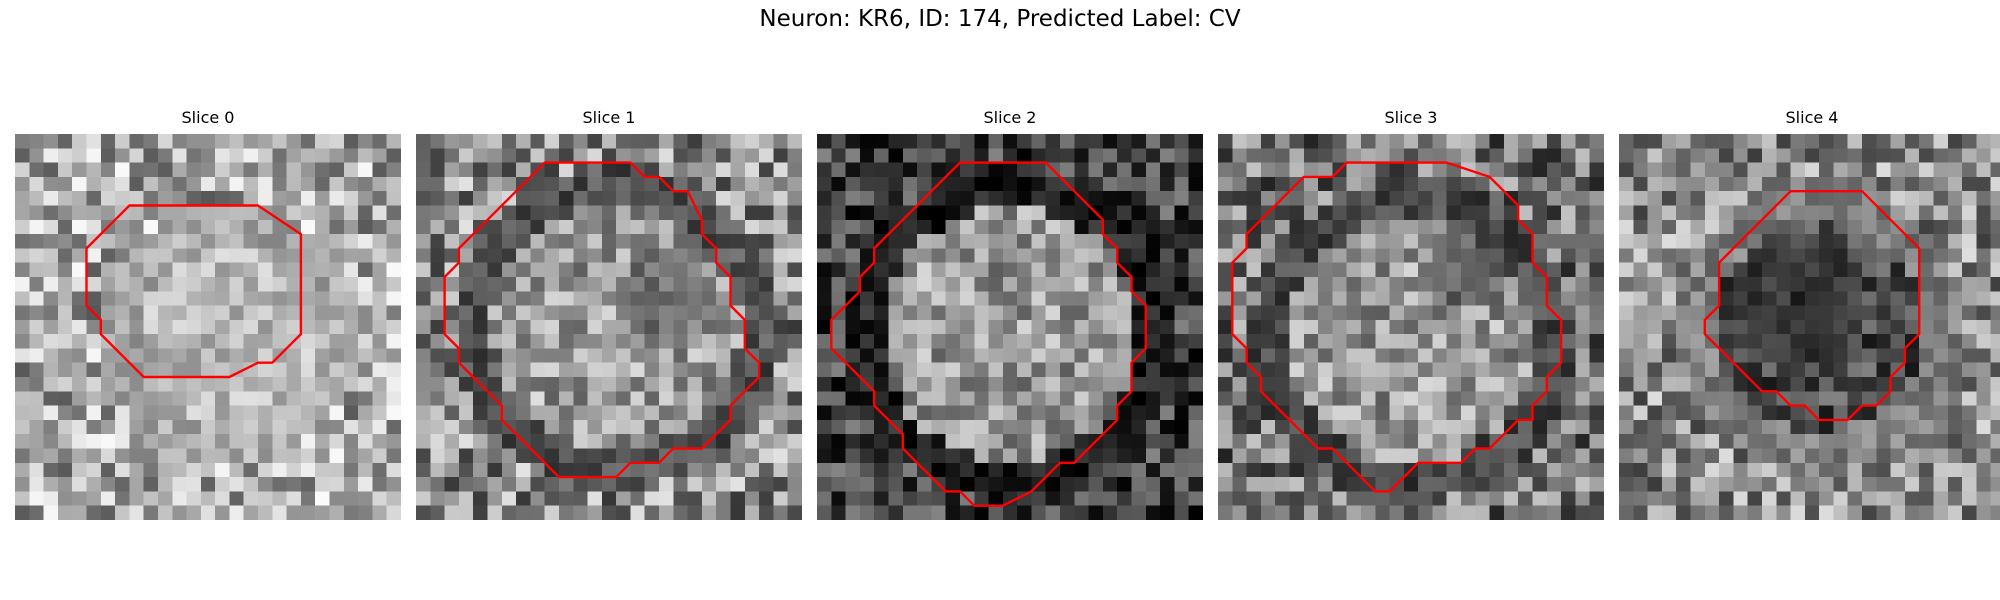  What do you see at coordinates (1411, 117) in the screenshot?
I see `slice-title: Slice 3` at bounding box center [1411, 117].